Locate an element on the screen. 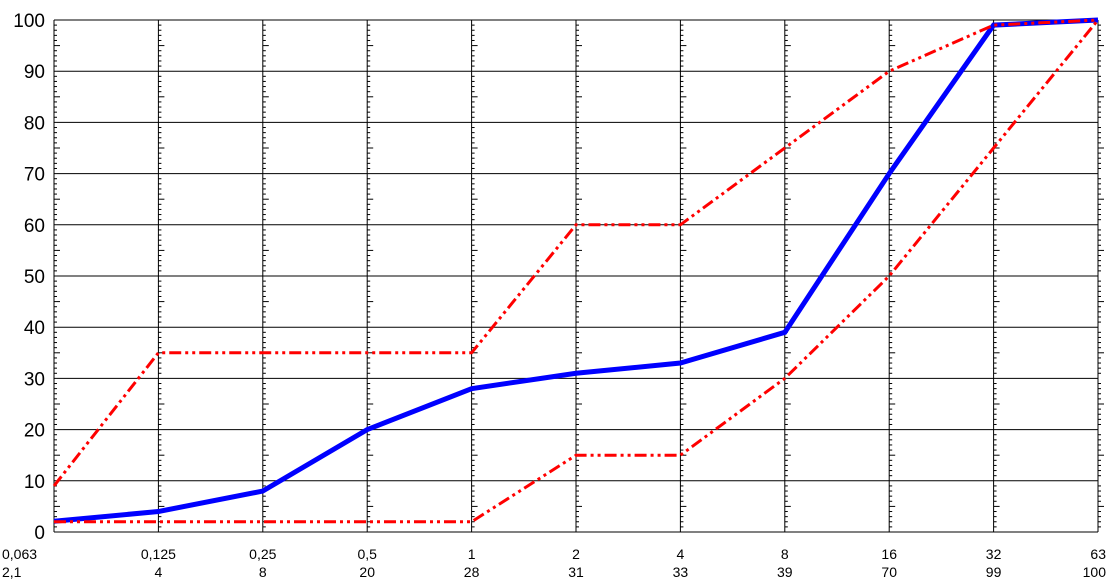  x-value-label: 100 is located at coordinates (1095, 572).